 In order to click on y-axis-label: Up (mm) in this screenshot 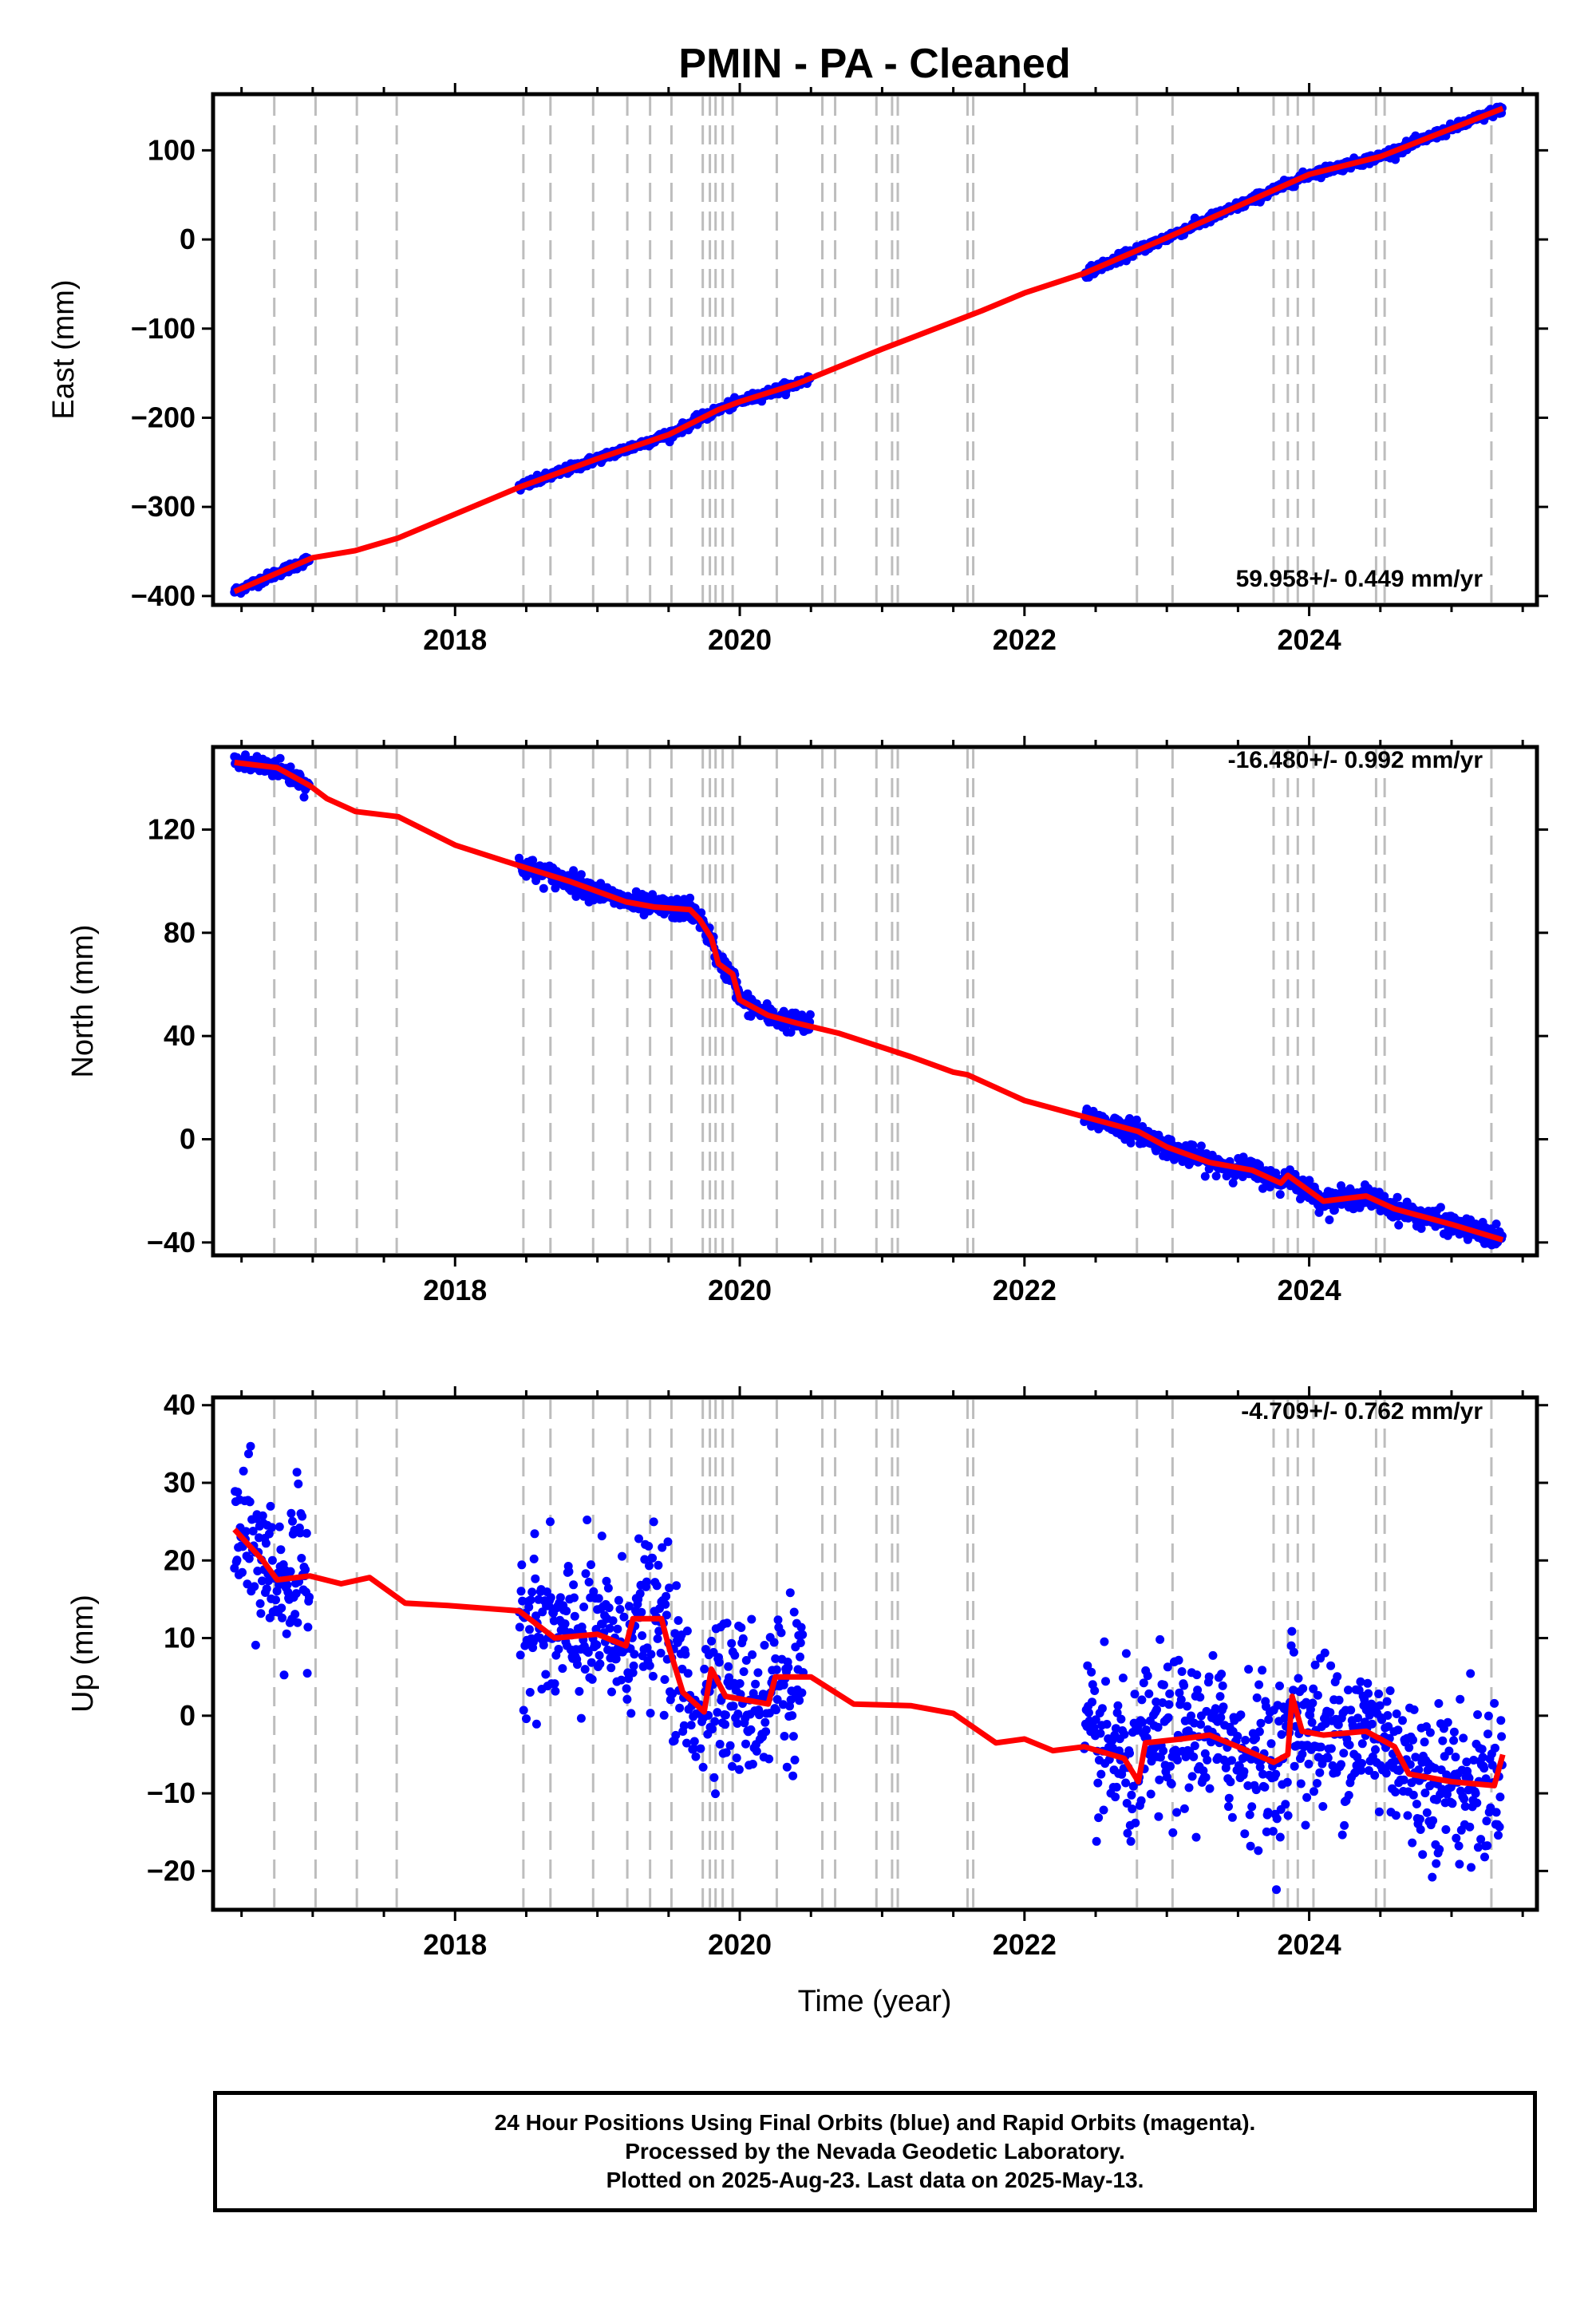, I will do `click(83, 1654)`.